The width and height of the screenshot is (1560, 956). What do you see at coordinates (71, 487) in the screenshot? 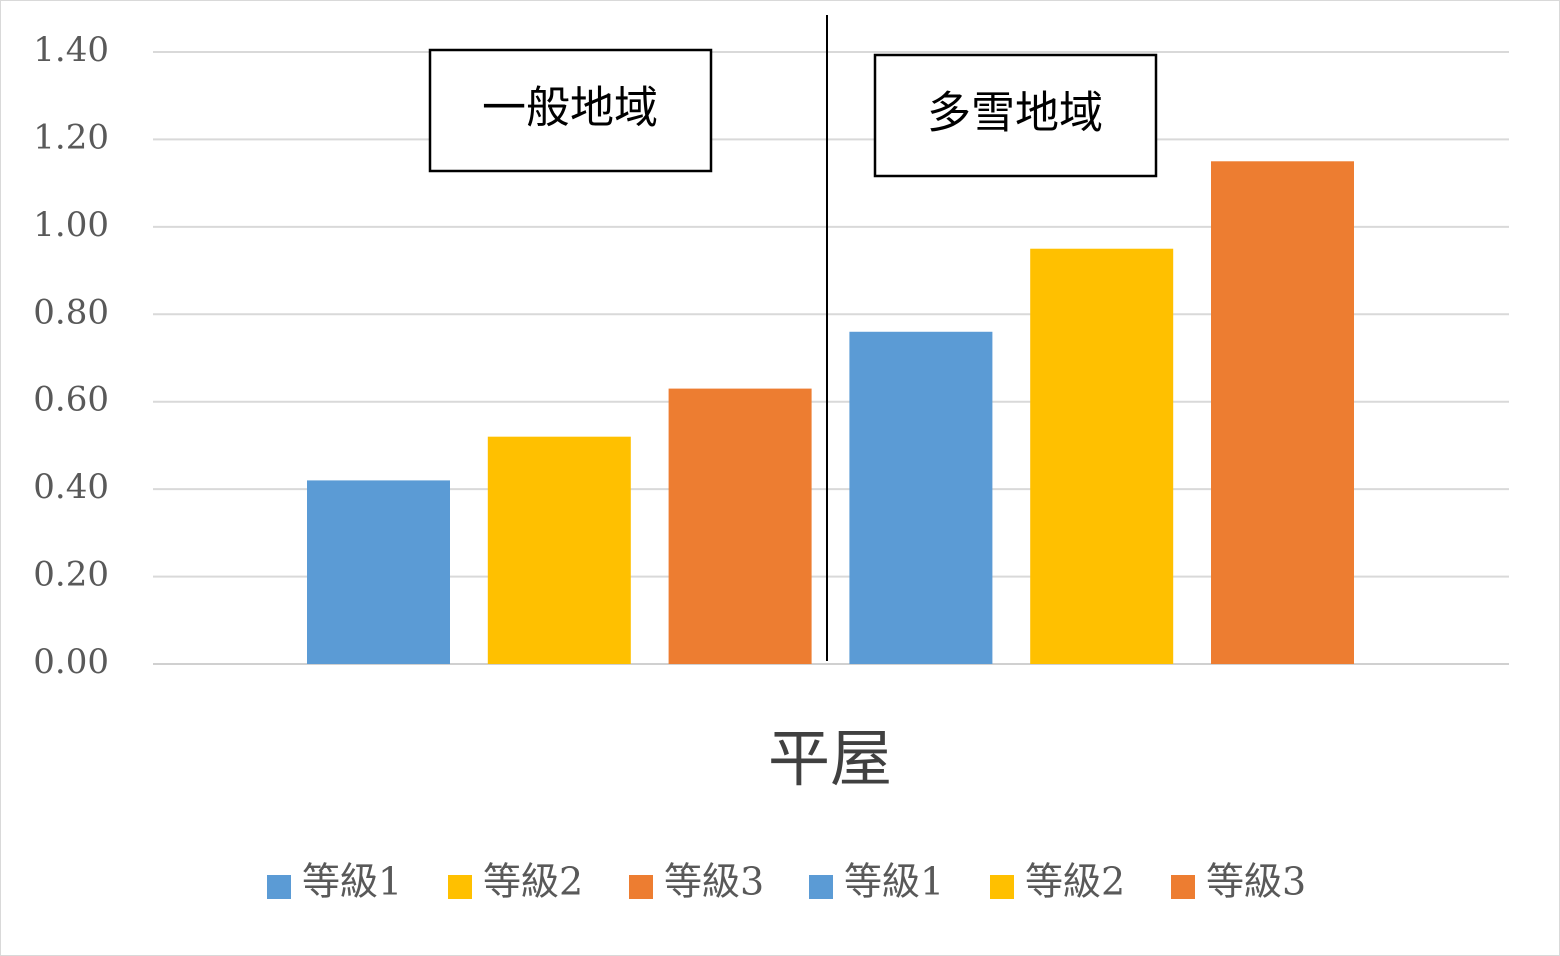
I see `y-tick-label: 0.40` at bounding box center [71, 487].